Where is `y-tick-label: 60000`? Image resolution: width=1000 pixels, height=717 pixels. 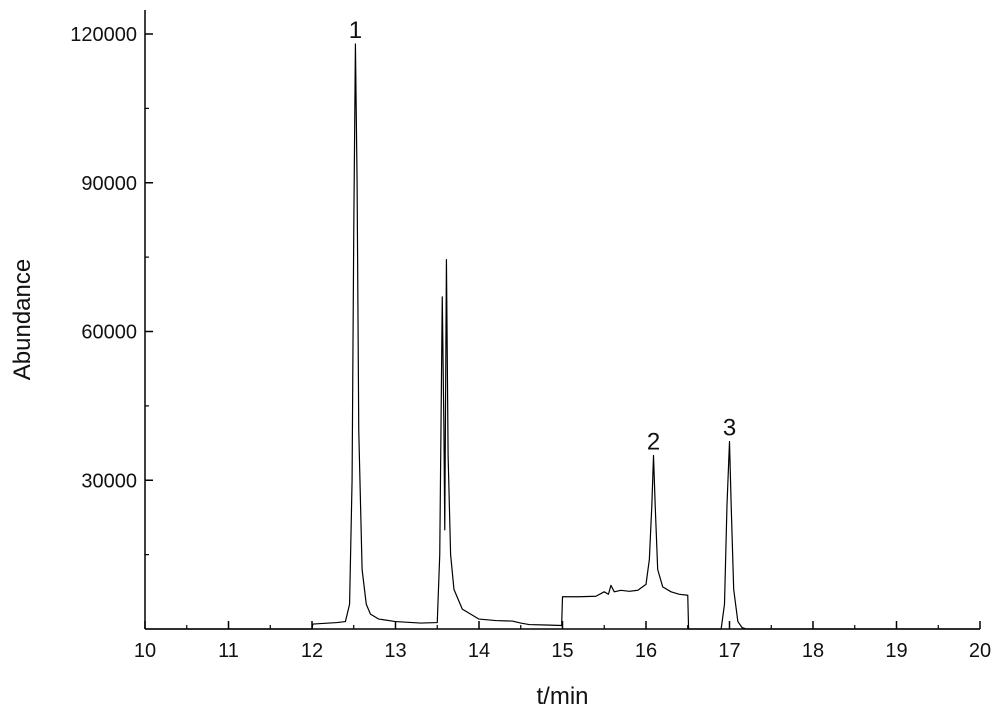 y-tick-label: 60000 is located at coordinates (109, 333).